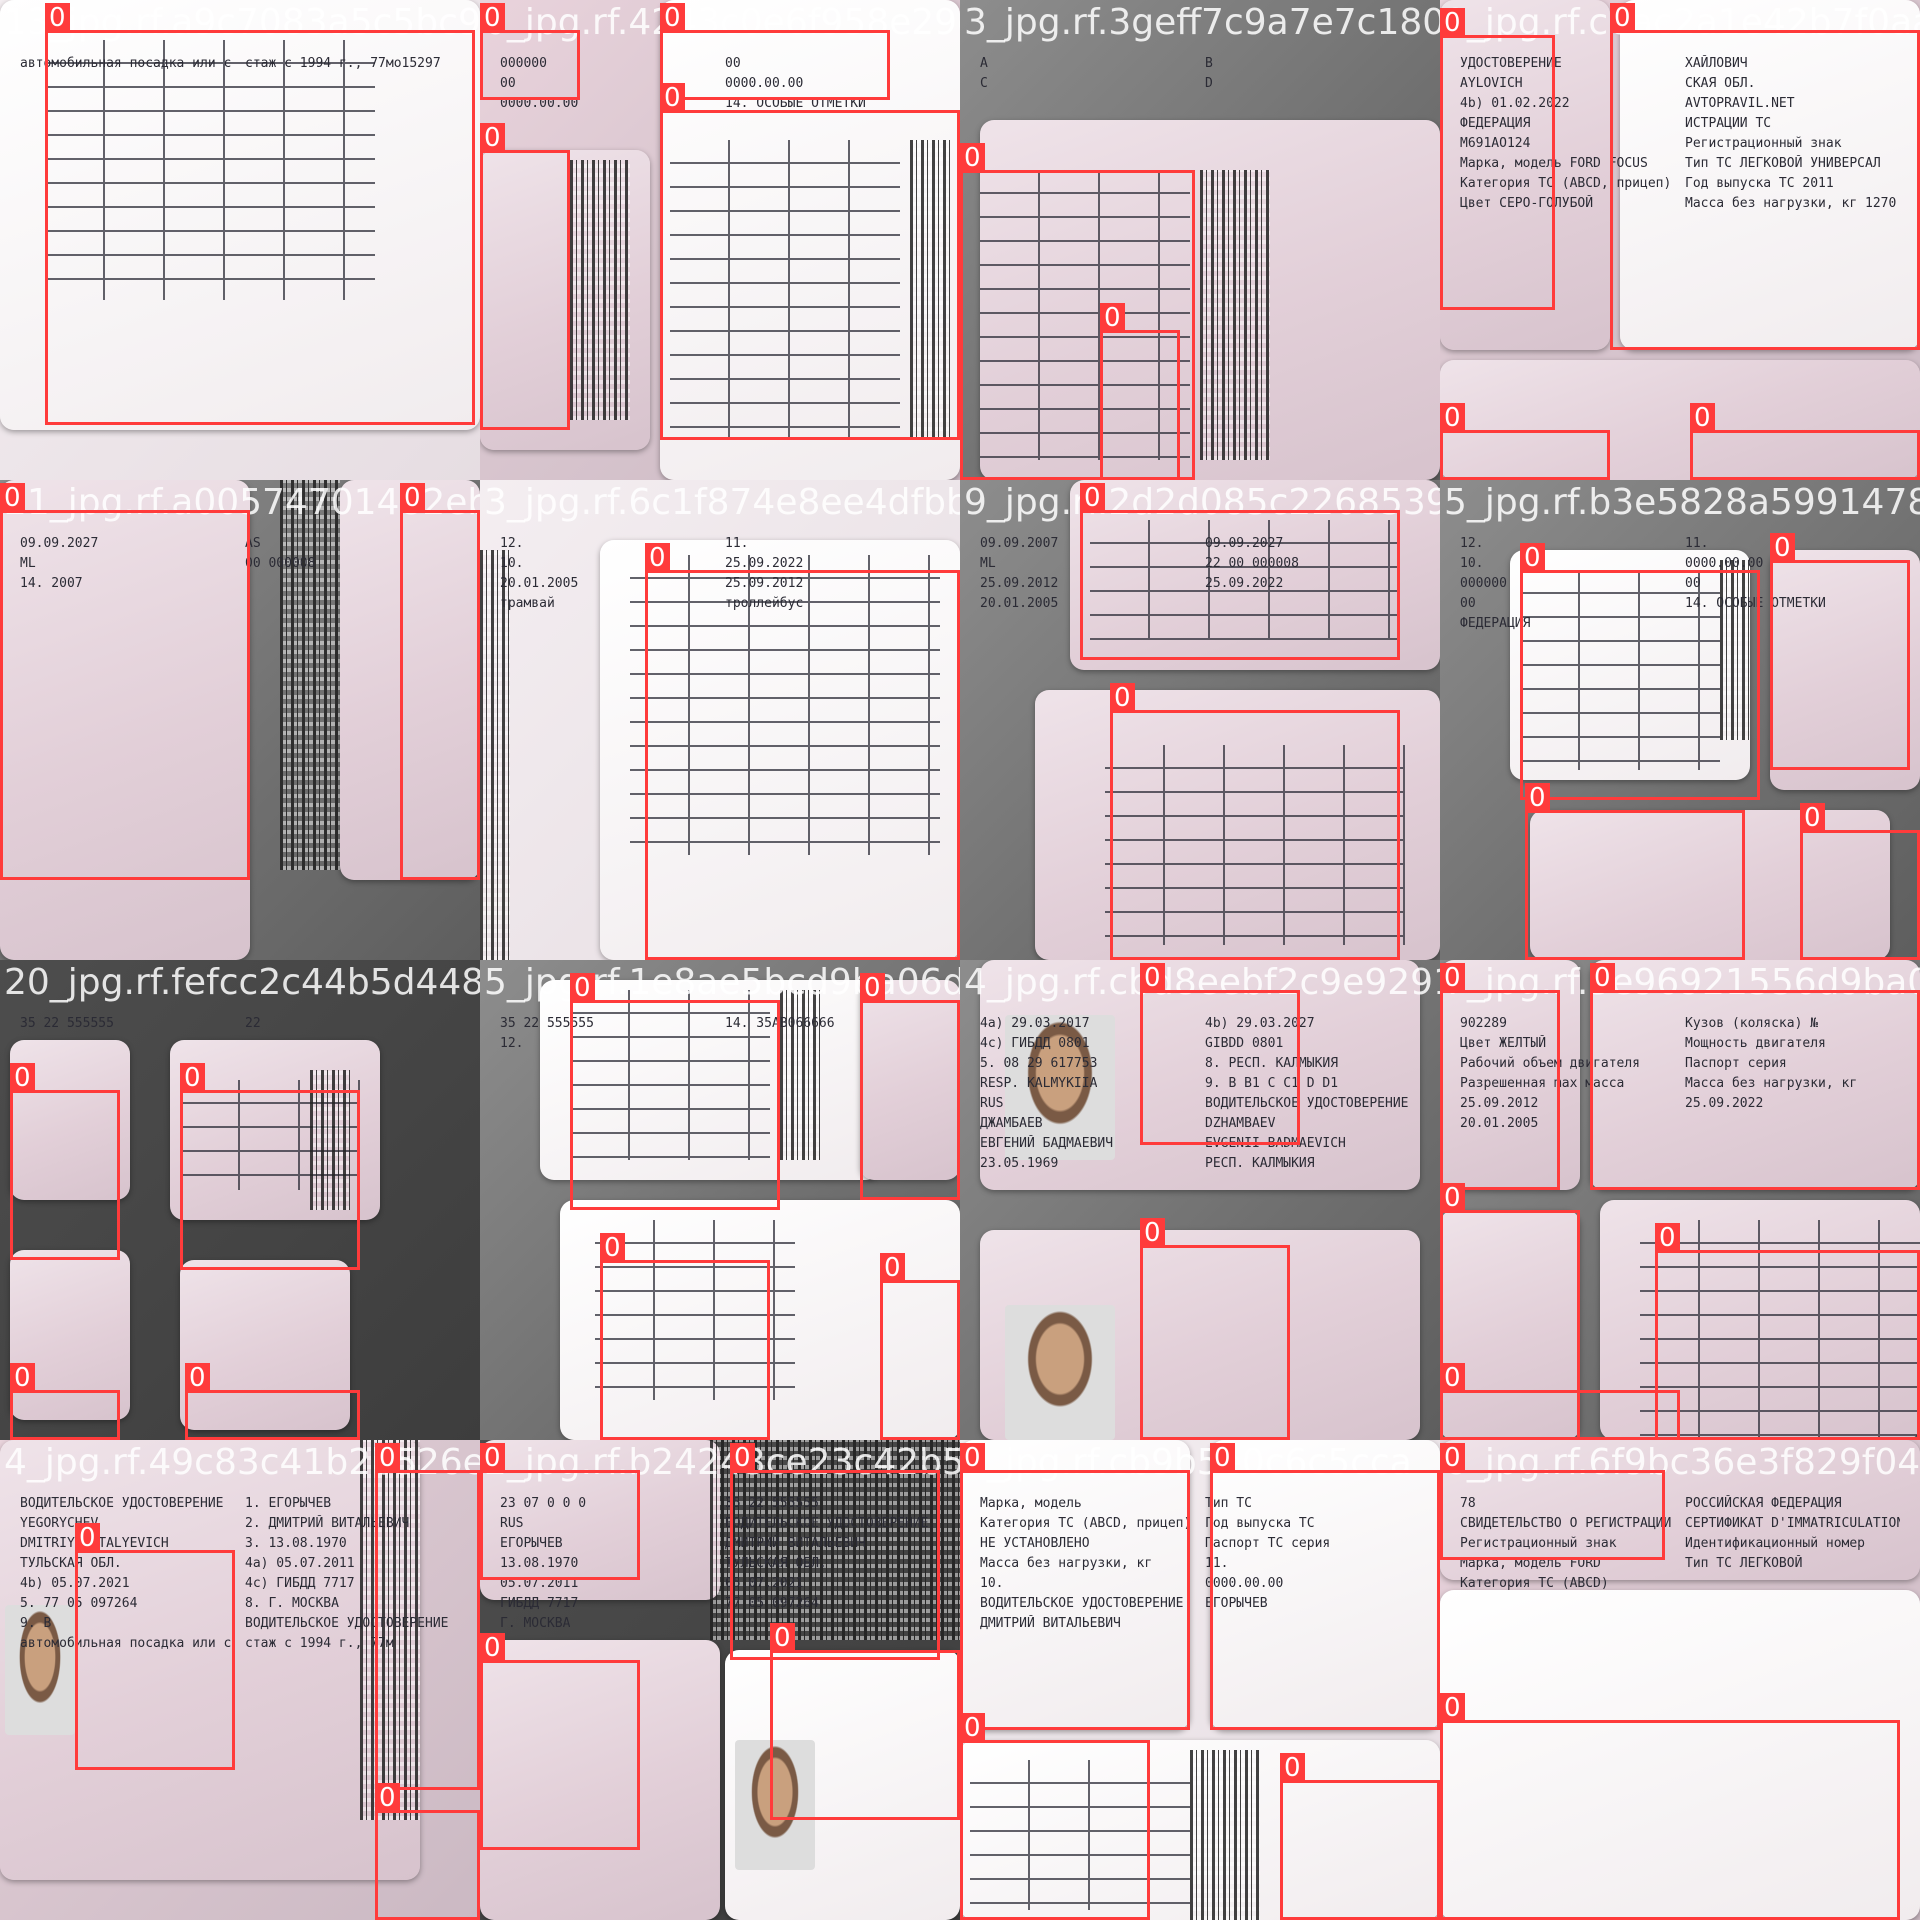  What do you see at coordinates (343, 63) in the screenshot?
I see `document-text: стаж с 1994 г., 77мо15297` at bounding box center [343, 63].